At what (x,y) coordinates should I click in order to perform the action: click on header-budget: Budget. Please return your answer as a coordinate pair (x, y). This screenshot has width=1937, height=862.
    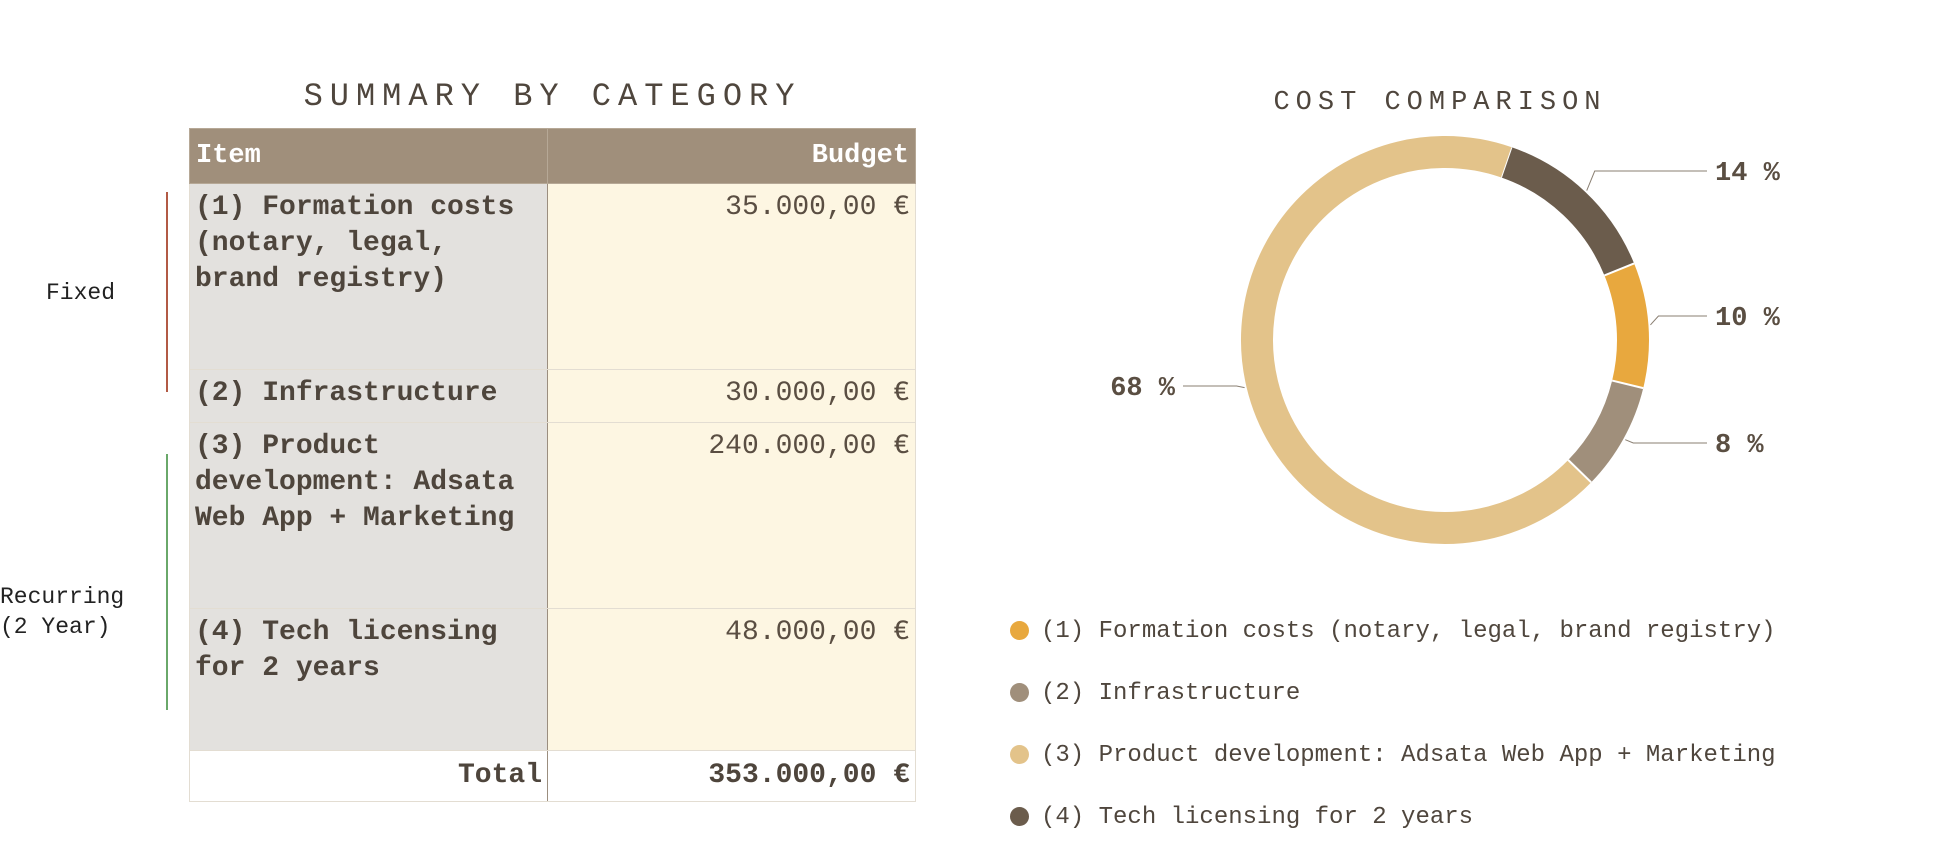
    Looking at the image, I should click on (731, 156).